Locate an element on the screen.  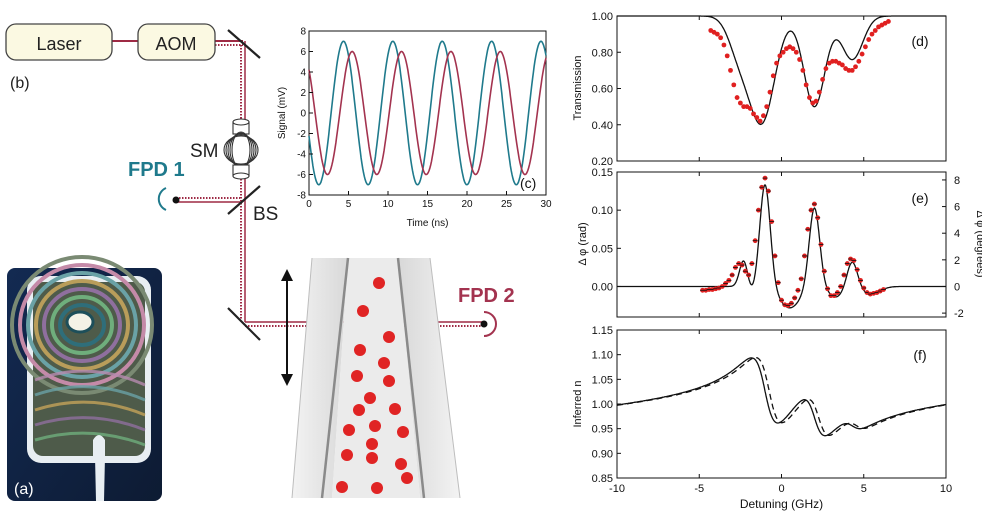
y-tick-label: 1.10 is located at coordinates (602, 356).